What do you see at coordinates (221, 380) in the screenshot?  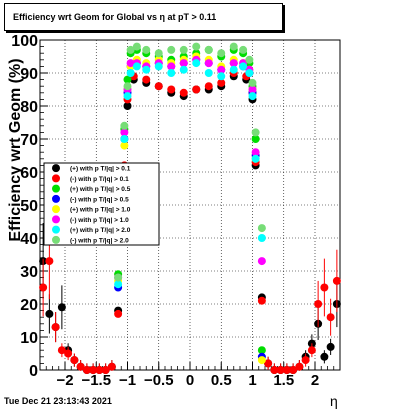 I see `x-tick-label: 0.5` at bounding box center [221, 380].